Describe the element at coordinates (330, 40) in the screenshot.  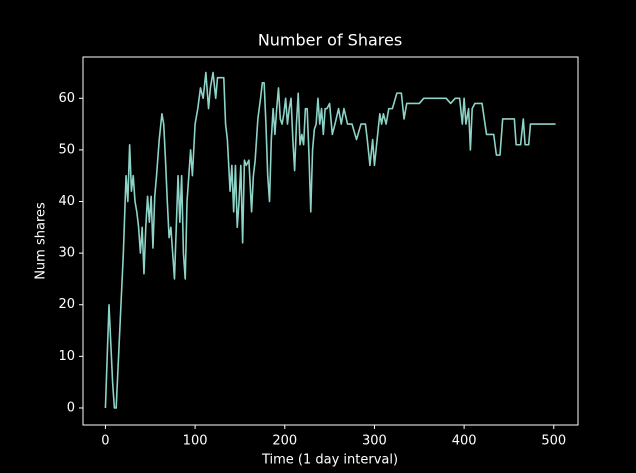
I see `chart-title: Number of Shares` at that location.